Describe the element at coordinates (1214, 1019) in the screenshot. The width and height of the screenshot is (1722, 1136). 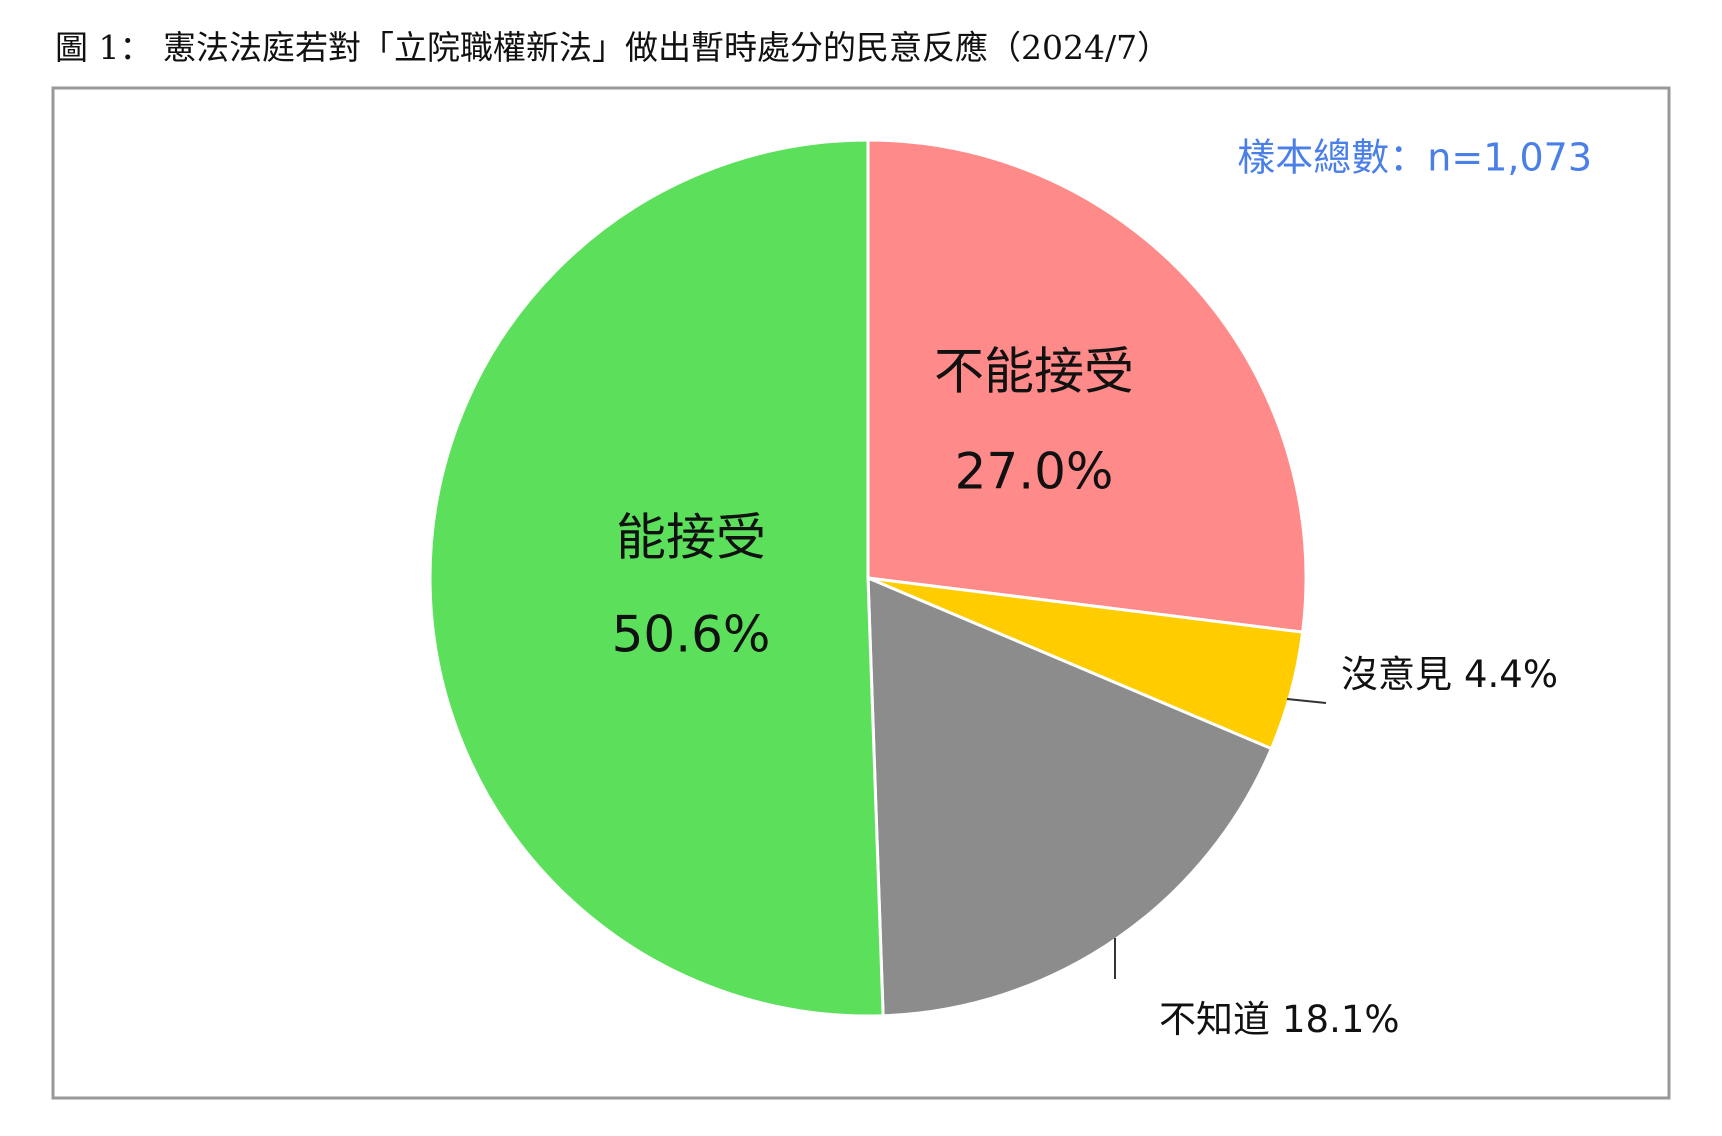
I see `slice-label: 不知道` at that location.